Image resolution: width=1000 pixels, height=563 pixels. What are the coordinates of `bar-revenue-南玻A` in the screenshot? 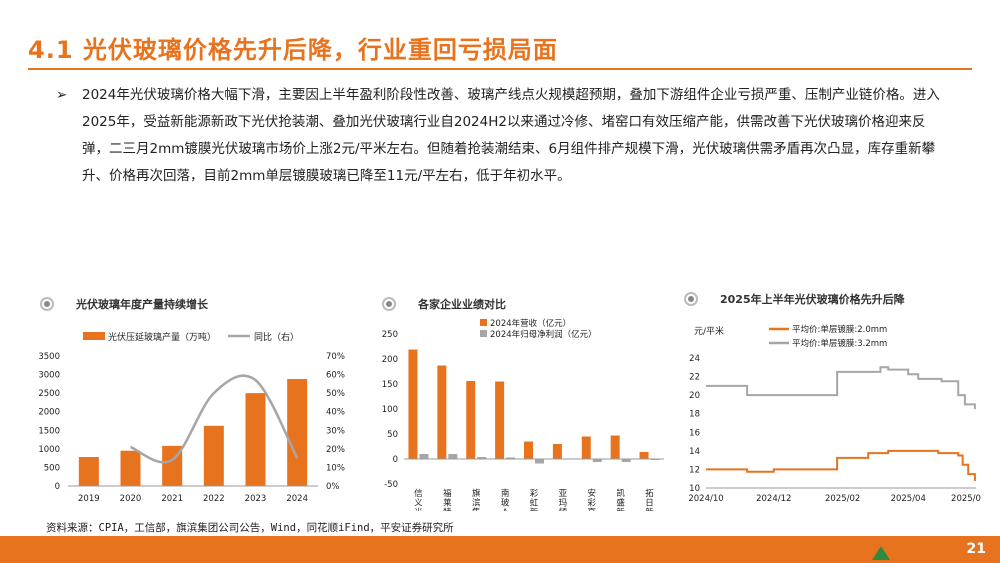 It's located at (500, 420).